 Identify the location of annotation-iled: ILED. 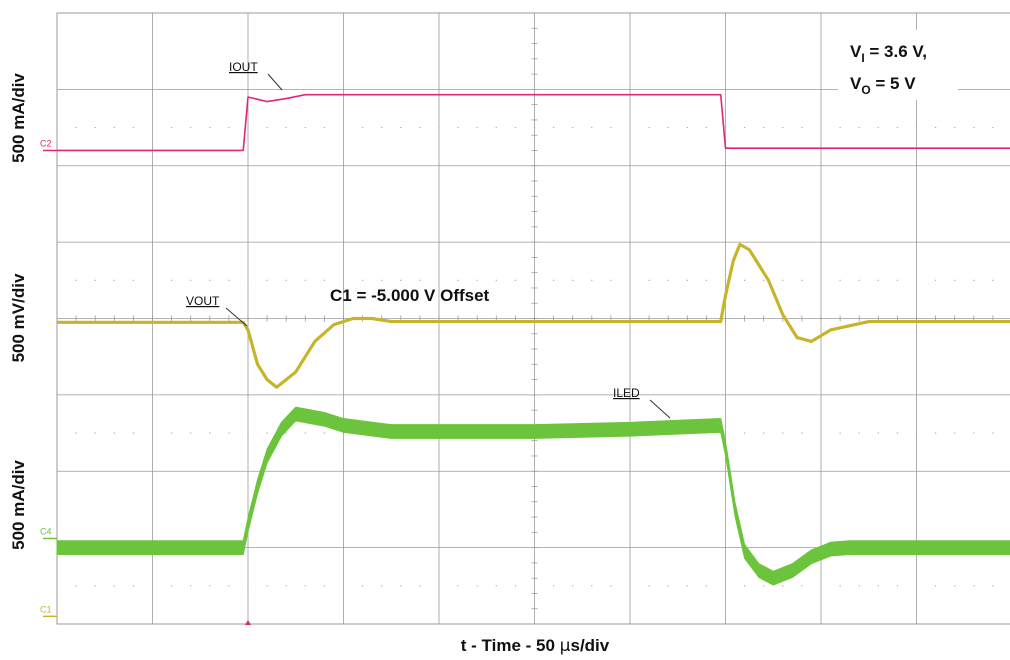
(642, 402).